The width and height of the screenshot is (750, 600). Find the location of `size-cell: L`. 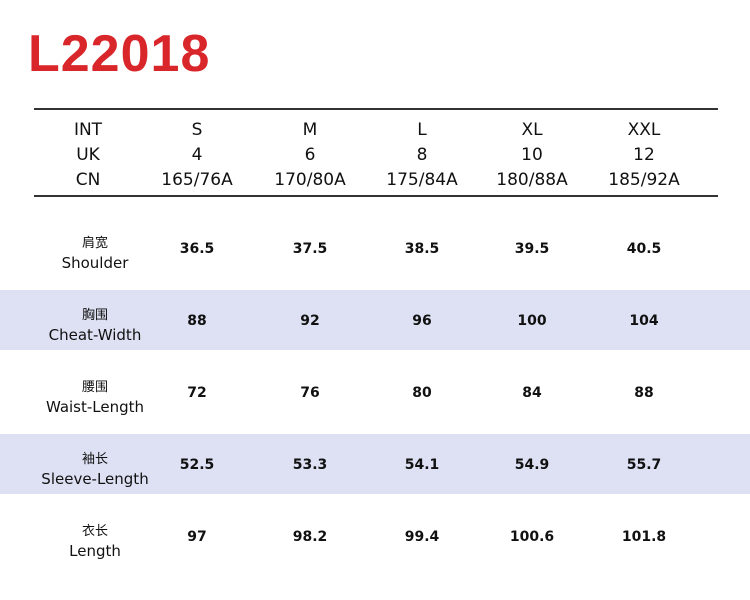

size-cell: L is located at coordinates (422, 130).